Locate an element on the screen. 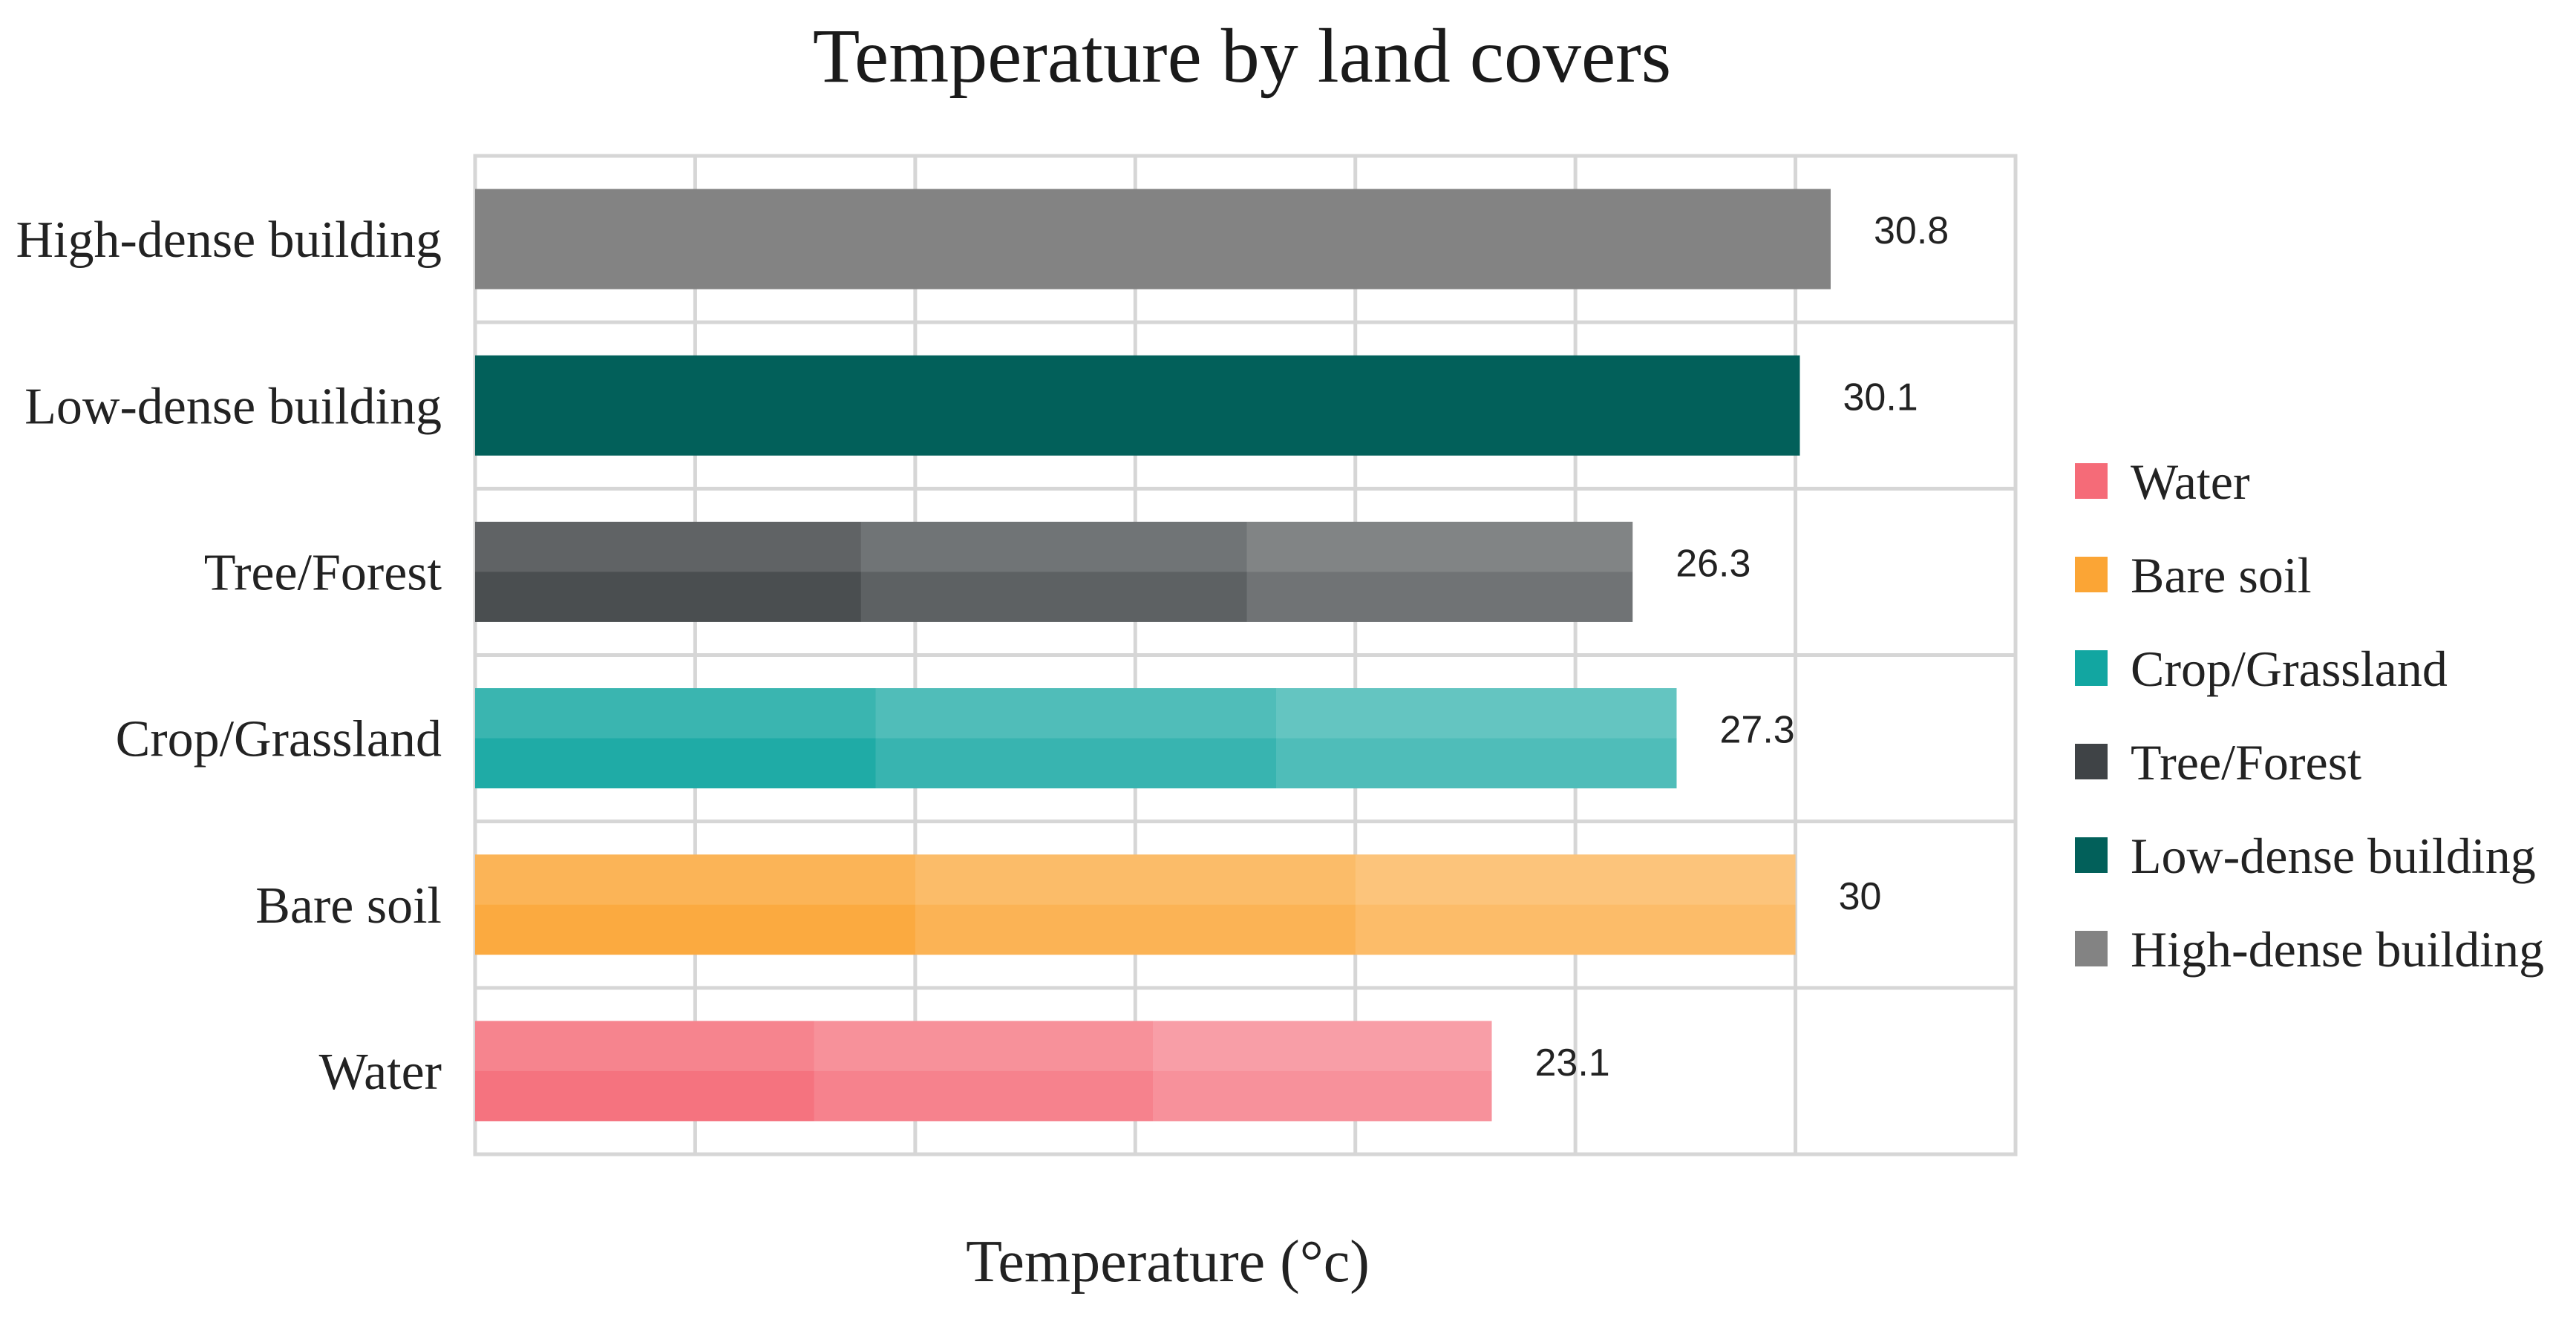  legend-item-high-dense-building: High-dense building is located at coordinates (2309, 950).